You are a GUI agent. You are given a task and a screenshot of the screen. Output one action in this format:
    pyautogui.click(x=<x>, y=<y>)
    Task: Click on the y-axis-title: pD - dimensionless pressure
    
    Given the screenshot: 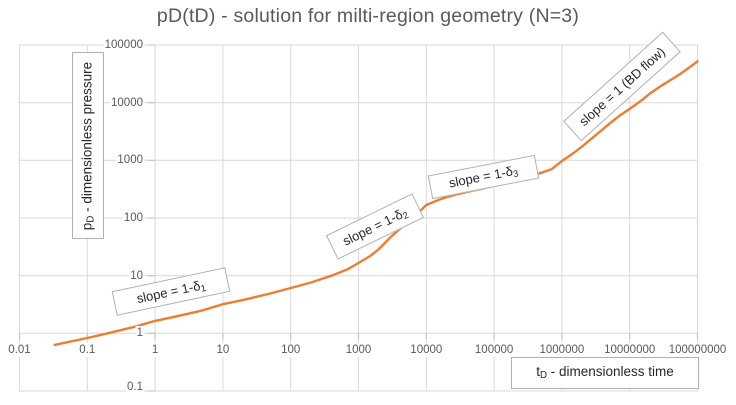 What is the action you would take?
    pyautogui.click(x=88, y=145)
    